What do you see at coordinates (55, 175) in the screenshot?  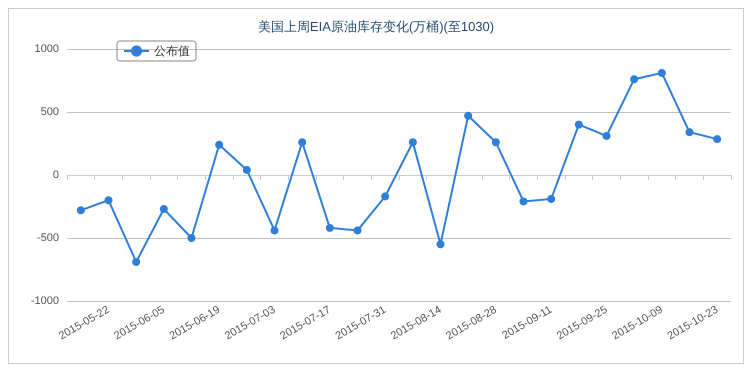 I see `y-tick-label: 0` at bounding box center [55, 175].